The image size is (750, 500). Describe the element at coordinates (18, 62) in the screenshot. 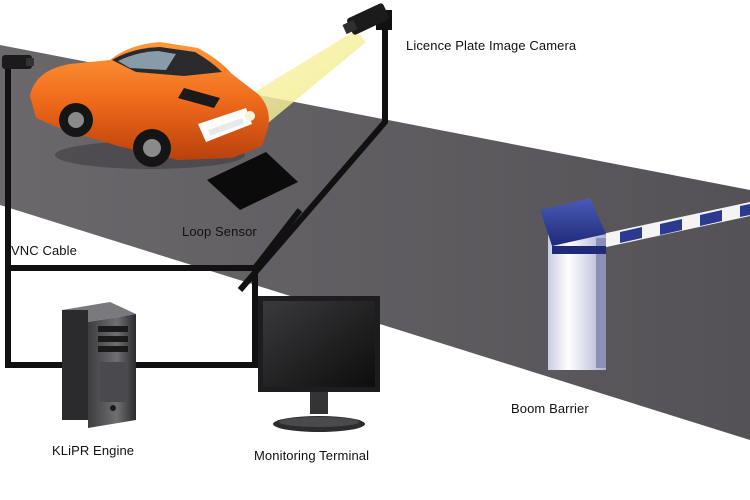

I see `side-camera-icon` at that location.